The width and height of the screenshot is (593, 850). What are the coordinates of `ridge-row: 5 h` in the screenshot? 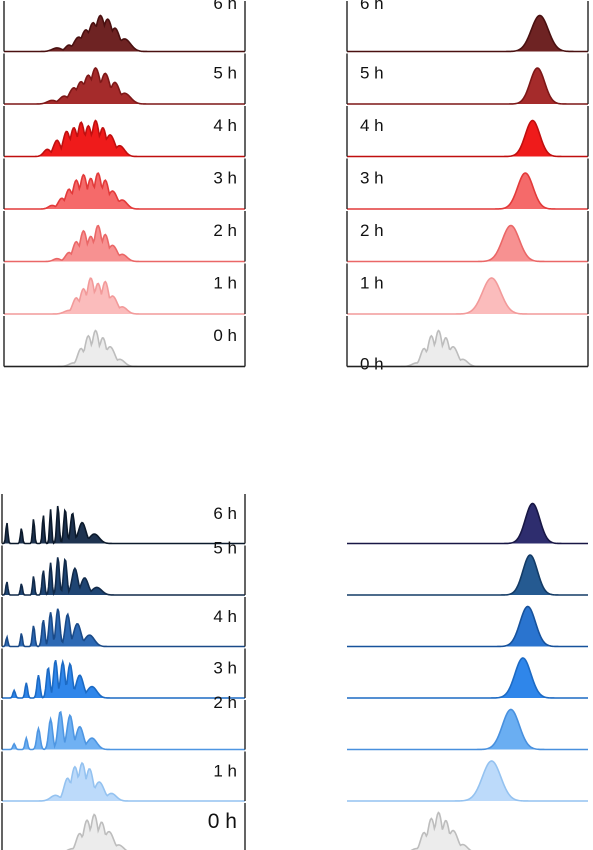 It's located at (124, 84).